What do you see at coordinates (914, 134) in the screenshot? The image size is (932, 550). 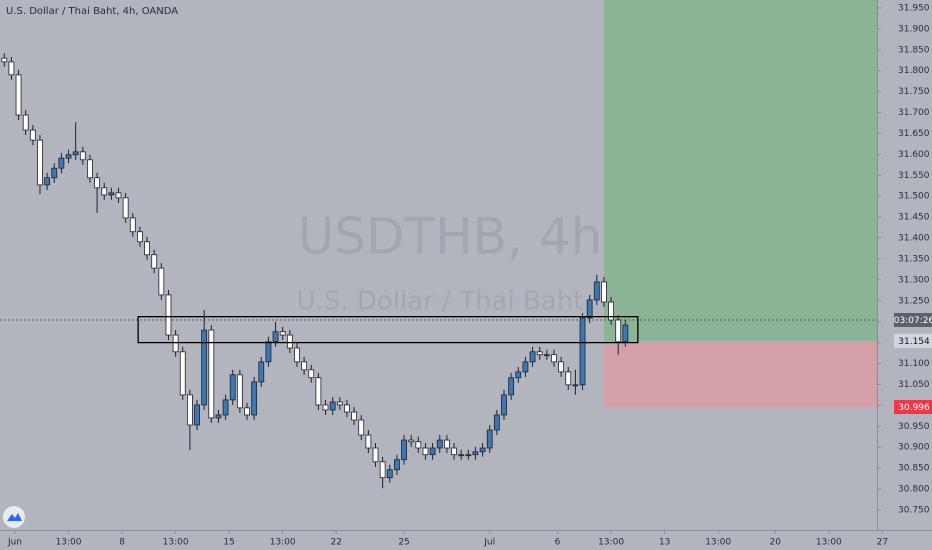 I see `y-tick-label: 31.650` at bounding box center [914, 134].